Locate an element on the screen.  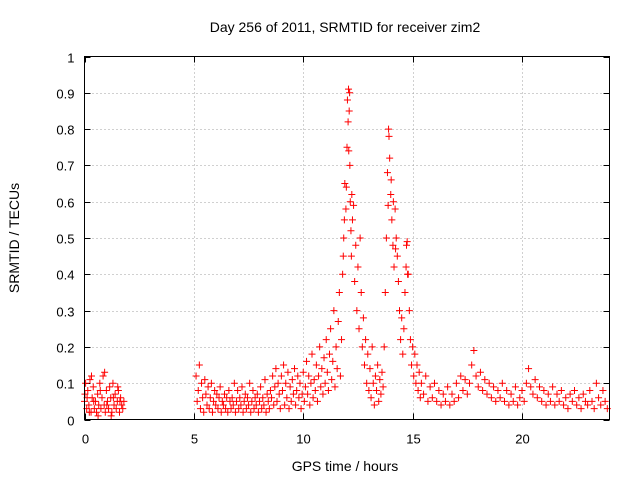
y-tick-label: 0 is located at coordinates (70, 421).